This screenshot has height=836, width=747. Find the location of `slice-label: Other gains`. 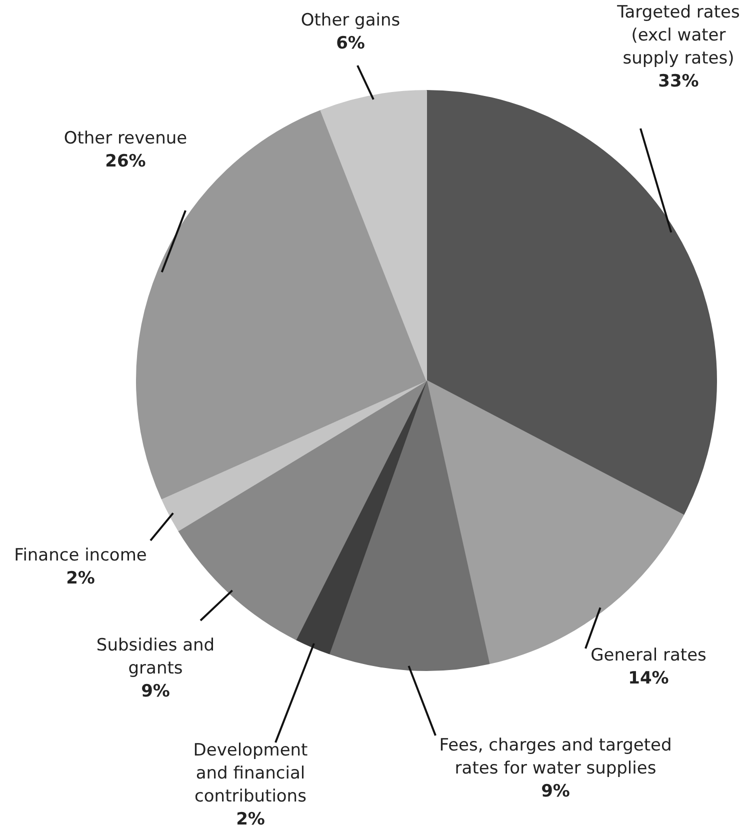

slice-label: Other gains is located at coordinates (350, 20).